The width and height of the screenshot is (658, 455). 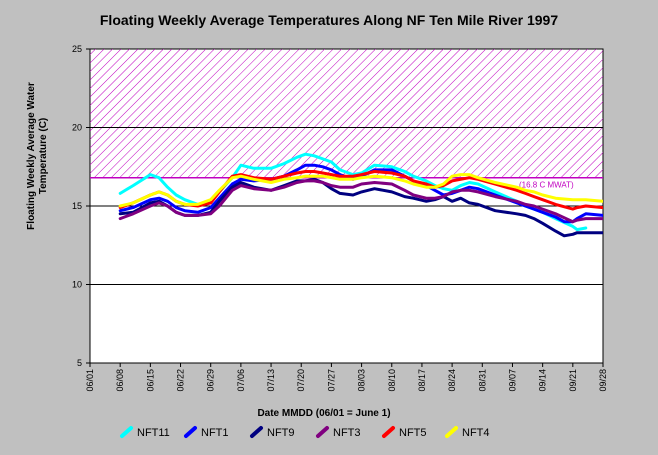 What do you see at coordinates (256, 432) in the screenshot?
I see `legend-swatch-nft9` at bounding box center [256, 432].